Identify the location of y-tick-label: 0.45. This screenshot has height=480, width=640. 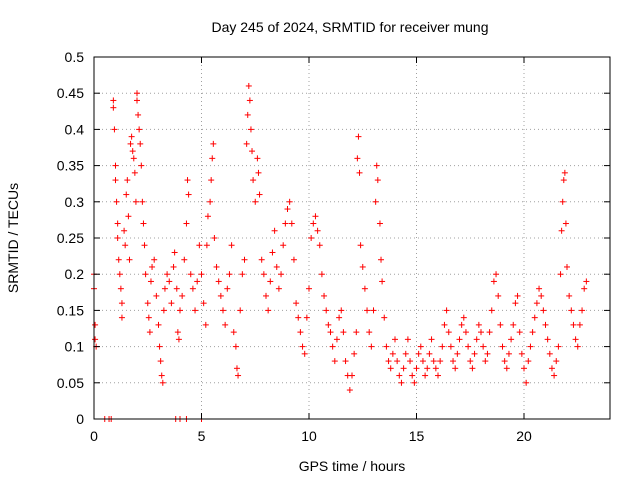
(70, 93).